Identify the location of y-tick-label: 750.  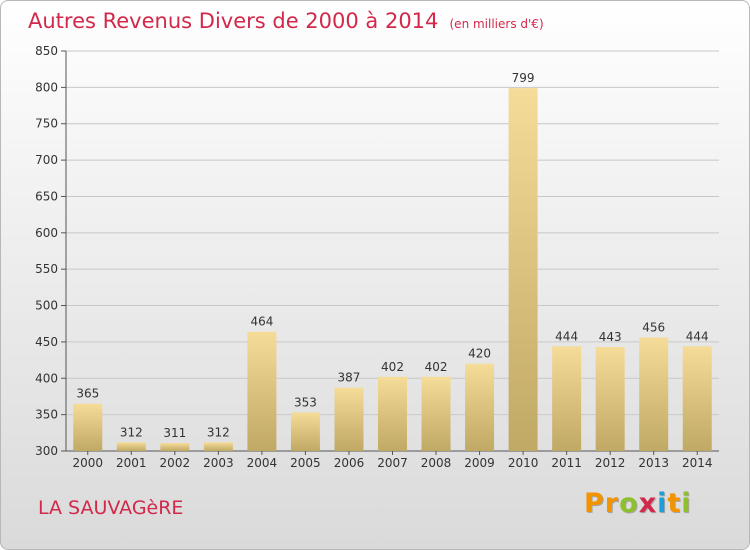
(46, 124).